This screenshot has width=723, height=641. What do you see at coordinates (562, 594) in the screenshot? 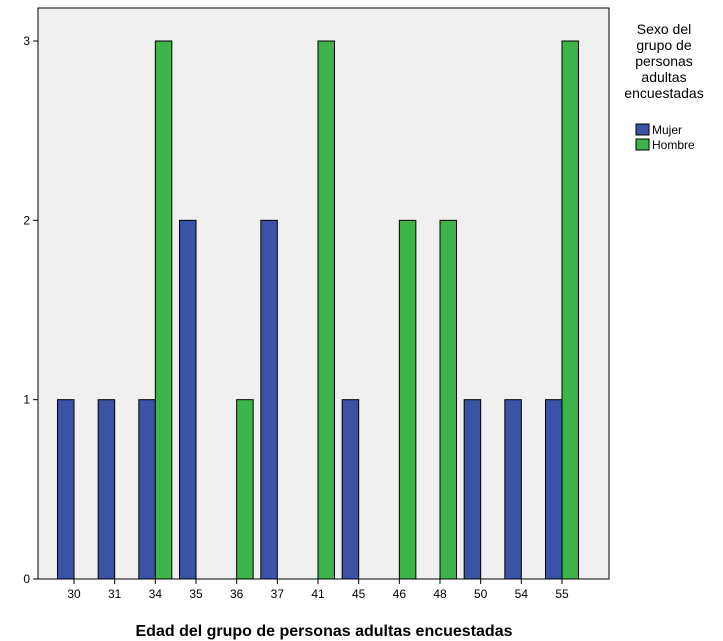
I see `x-tick-label: 55` at bounding box center [562, 594].